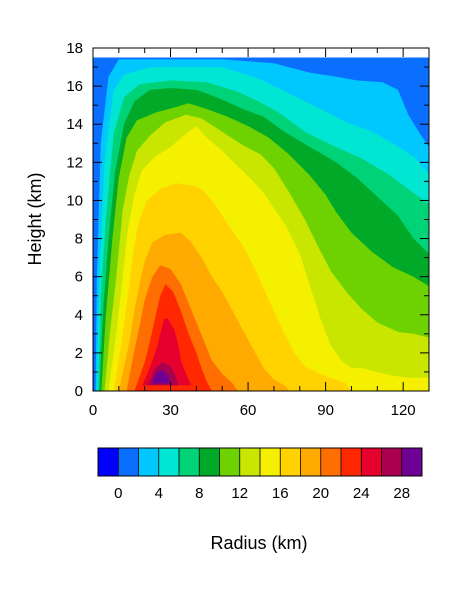  What do you see at coordinates (93, 410) in the screenshot?
I see `x-tick-label: 0` at bounding box center [93, 410].